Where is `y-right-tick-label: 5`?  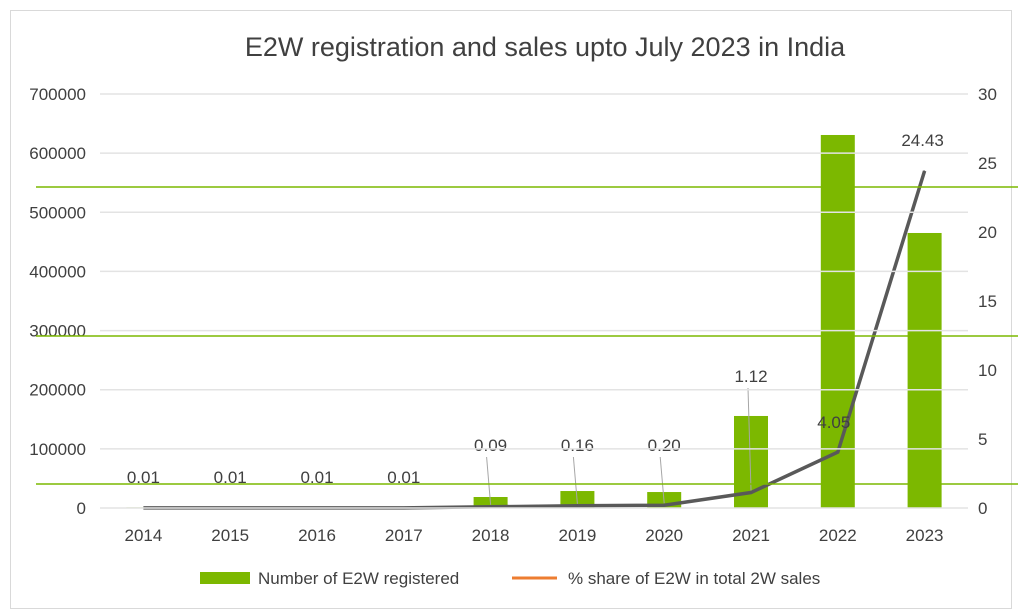
y-right-tick-label: 5 is located at coordinates (982, 439).